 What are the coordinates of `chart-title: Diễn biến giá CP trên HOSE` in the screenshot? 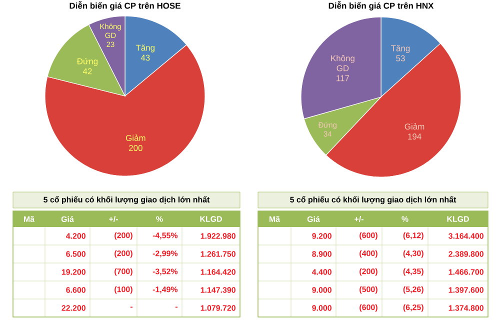 It's located at (125, 5).